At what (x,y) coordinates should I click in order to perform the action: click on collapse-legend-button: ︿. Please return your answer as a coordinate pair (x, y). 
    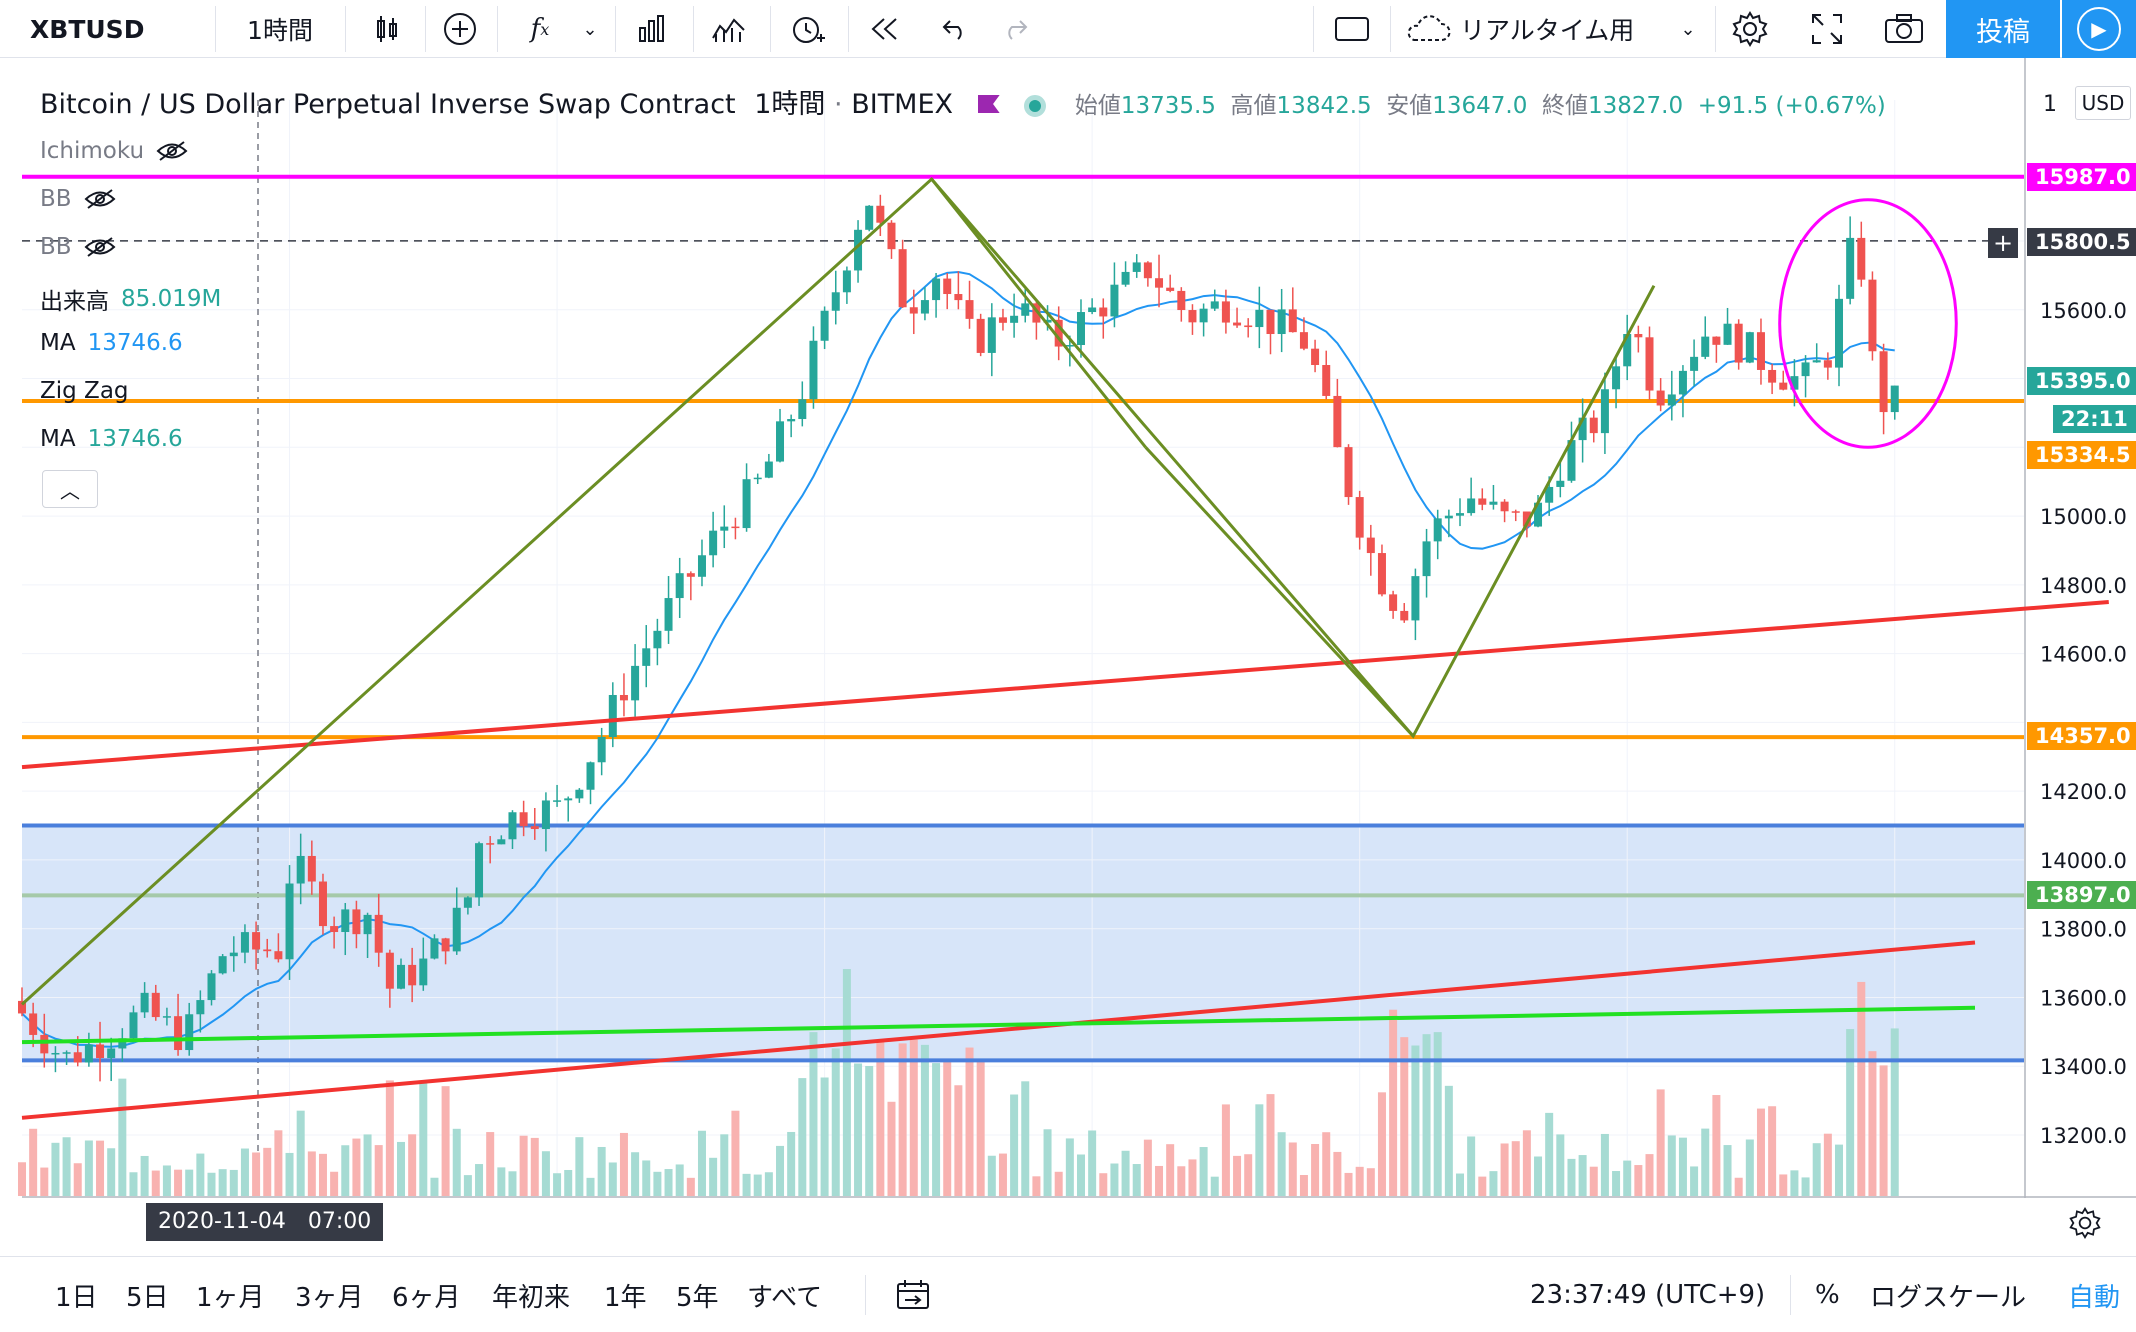
    Looking at the image, I should click on (70, 489).